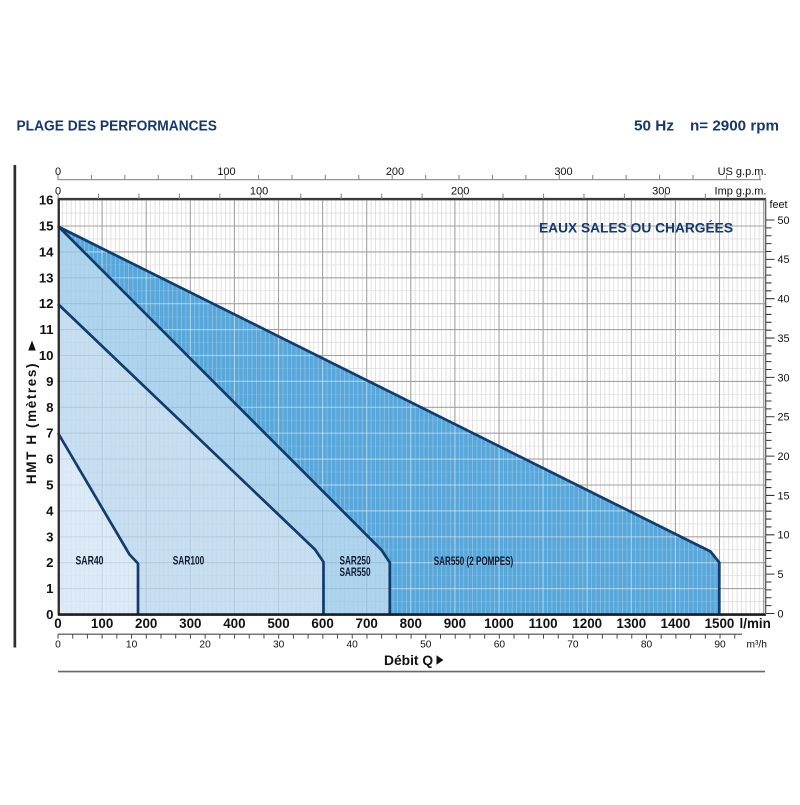  I want to click on svg-text: 1100, so click(543, 623).